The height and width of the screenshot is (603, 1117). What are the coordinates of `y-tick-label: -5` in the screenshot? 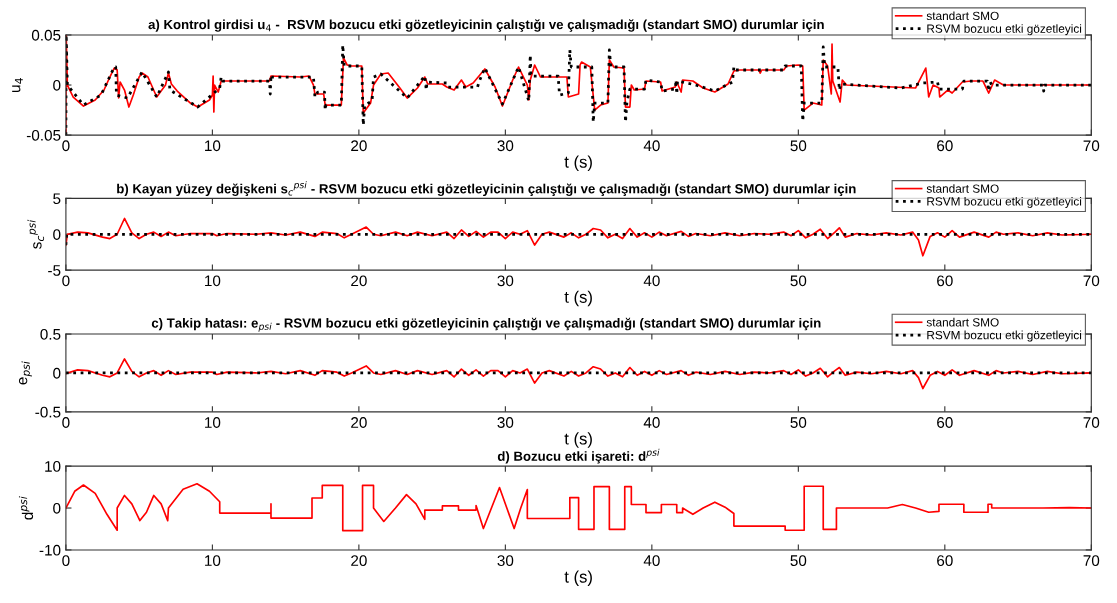 It's located at (54, 270).